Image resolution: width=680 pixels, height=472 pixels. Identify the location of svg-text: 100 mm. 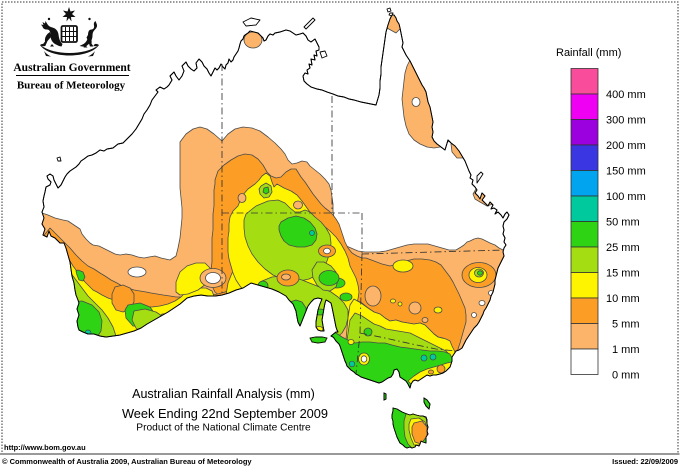
(626, 197).